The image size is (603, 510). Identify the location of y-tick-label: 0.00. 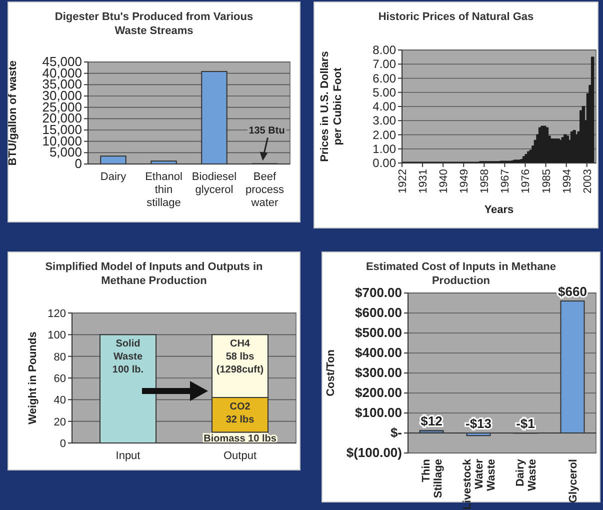
(384, 163).